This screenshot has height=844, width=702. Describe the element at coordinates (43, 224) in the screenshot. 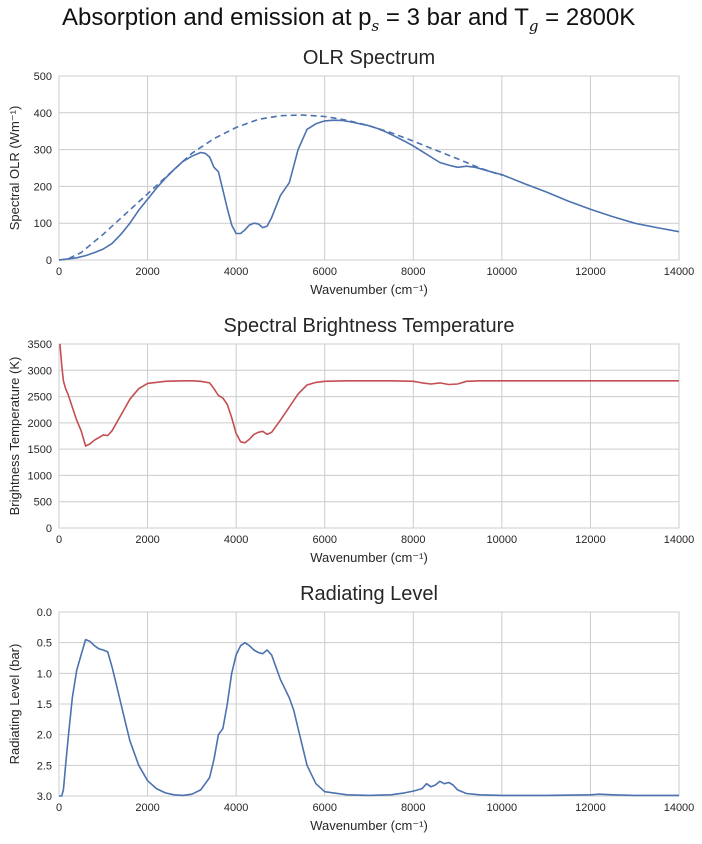

I see `y-tick-label: 100` at that location.